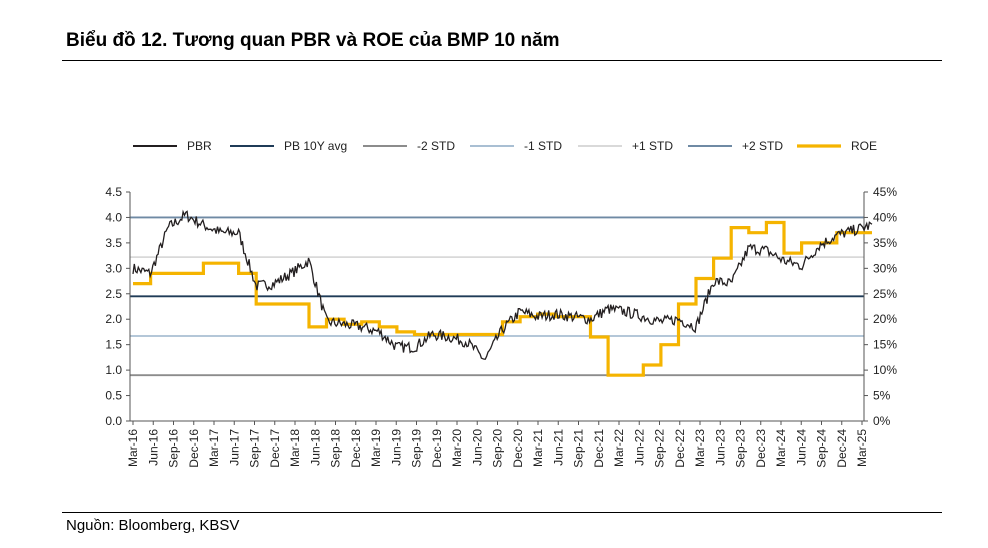 This screenshot has width=988, height=548. Describe the element at coordinates (864, 146) in the screenshot. I see `legend-label: ROE` at that location.